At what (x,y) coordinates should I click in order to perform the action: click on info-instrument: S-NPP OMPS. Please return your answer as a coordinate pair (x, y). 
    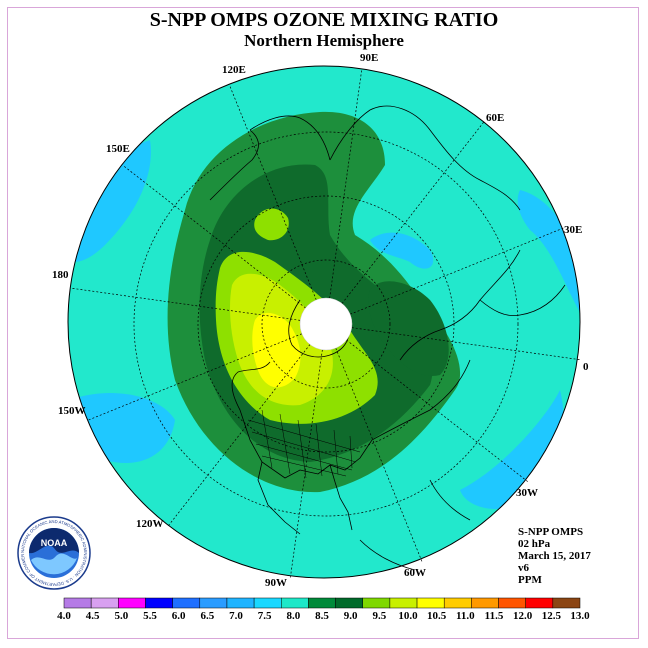
    Looking at the image, I should click on (551, 532).